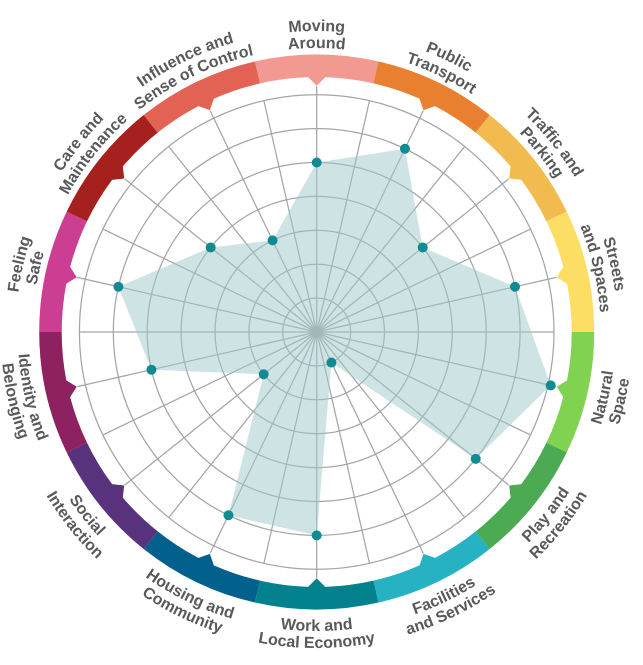  What do you see at coordinates (316, 44) in the screenshot?
I see `svg-text: Around` at bounding box center [316, 44].